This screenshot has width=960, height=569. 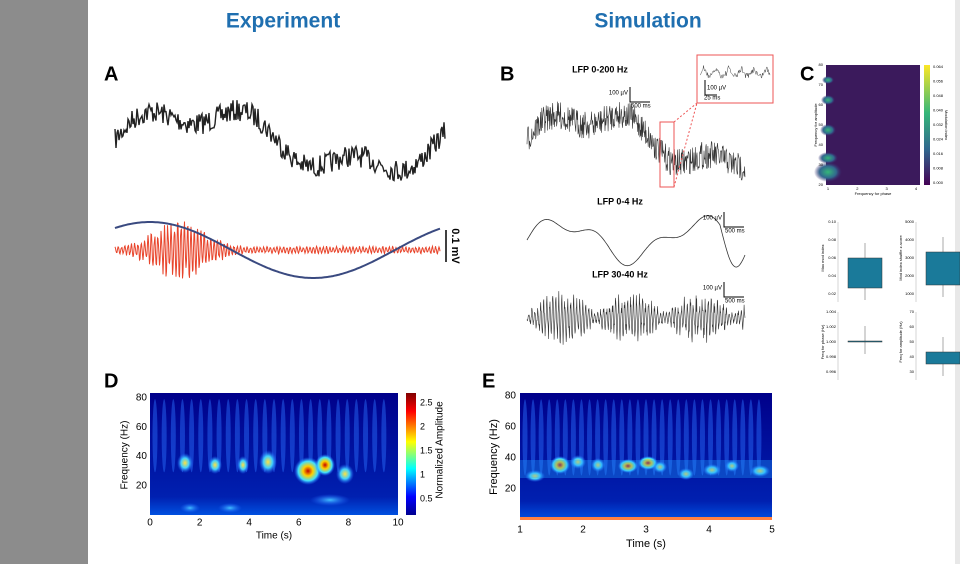 What do you see at coordinates (910, 221) in the screenshot?
I see `tick-label: 5000` at bounding box center [910, 221].